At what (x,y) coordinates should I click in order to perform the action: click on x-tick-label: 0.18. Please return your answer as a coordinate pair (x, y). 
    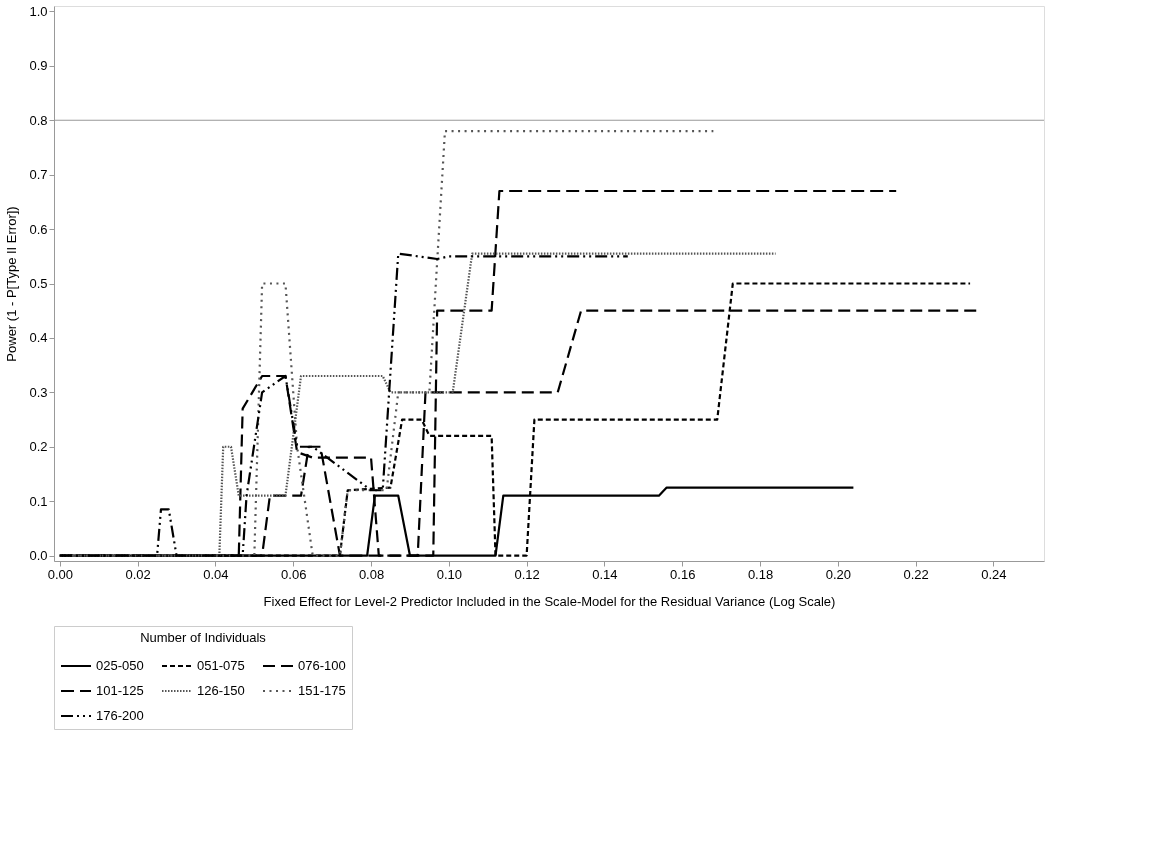
    Looking at the image, I should click on (760, 574).